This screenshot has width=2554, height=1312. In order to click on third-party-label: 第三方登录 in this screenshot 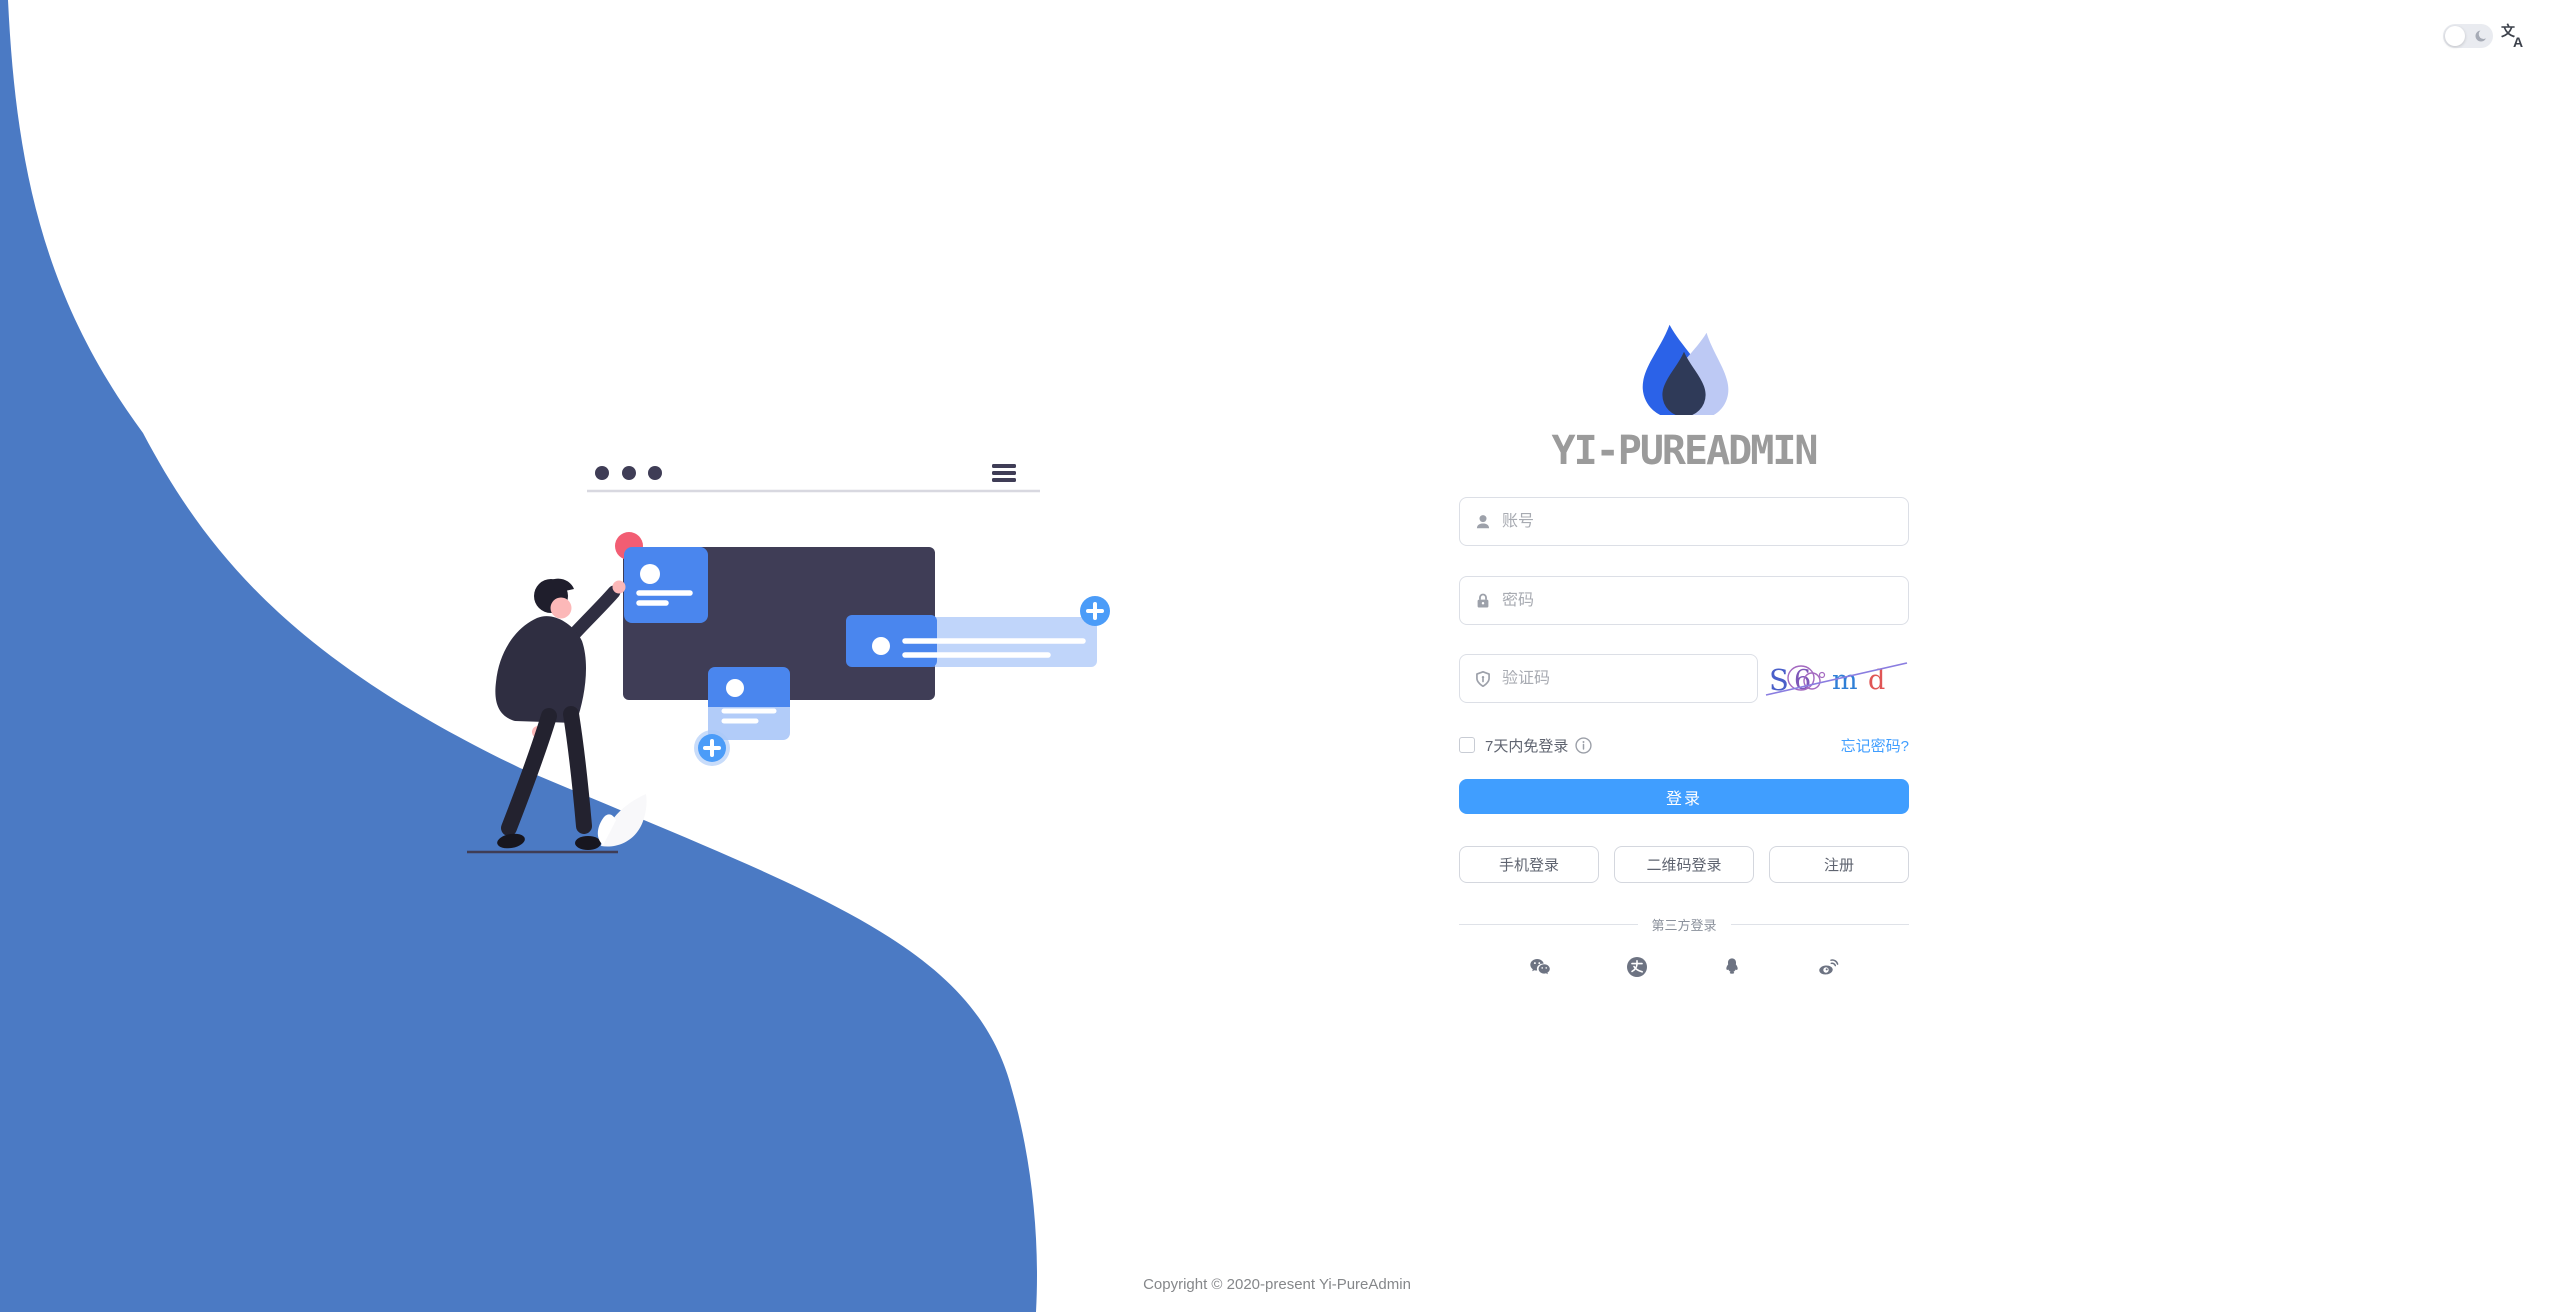, I will do `click(1684, 925)`.